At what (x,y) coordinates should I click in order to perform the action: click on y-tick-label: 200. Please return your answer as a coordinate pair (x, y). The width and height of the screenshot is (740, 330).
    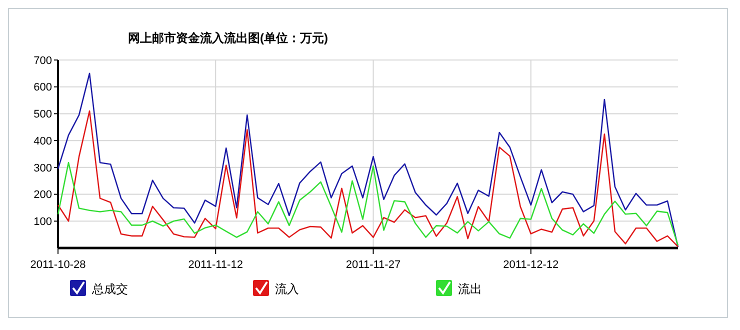
    Looking at the image, I should click on (43, 195).